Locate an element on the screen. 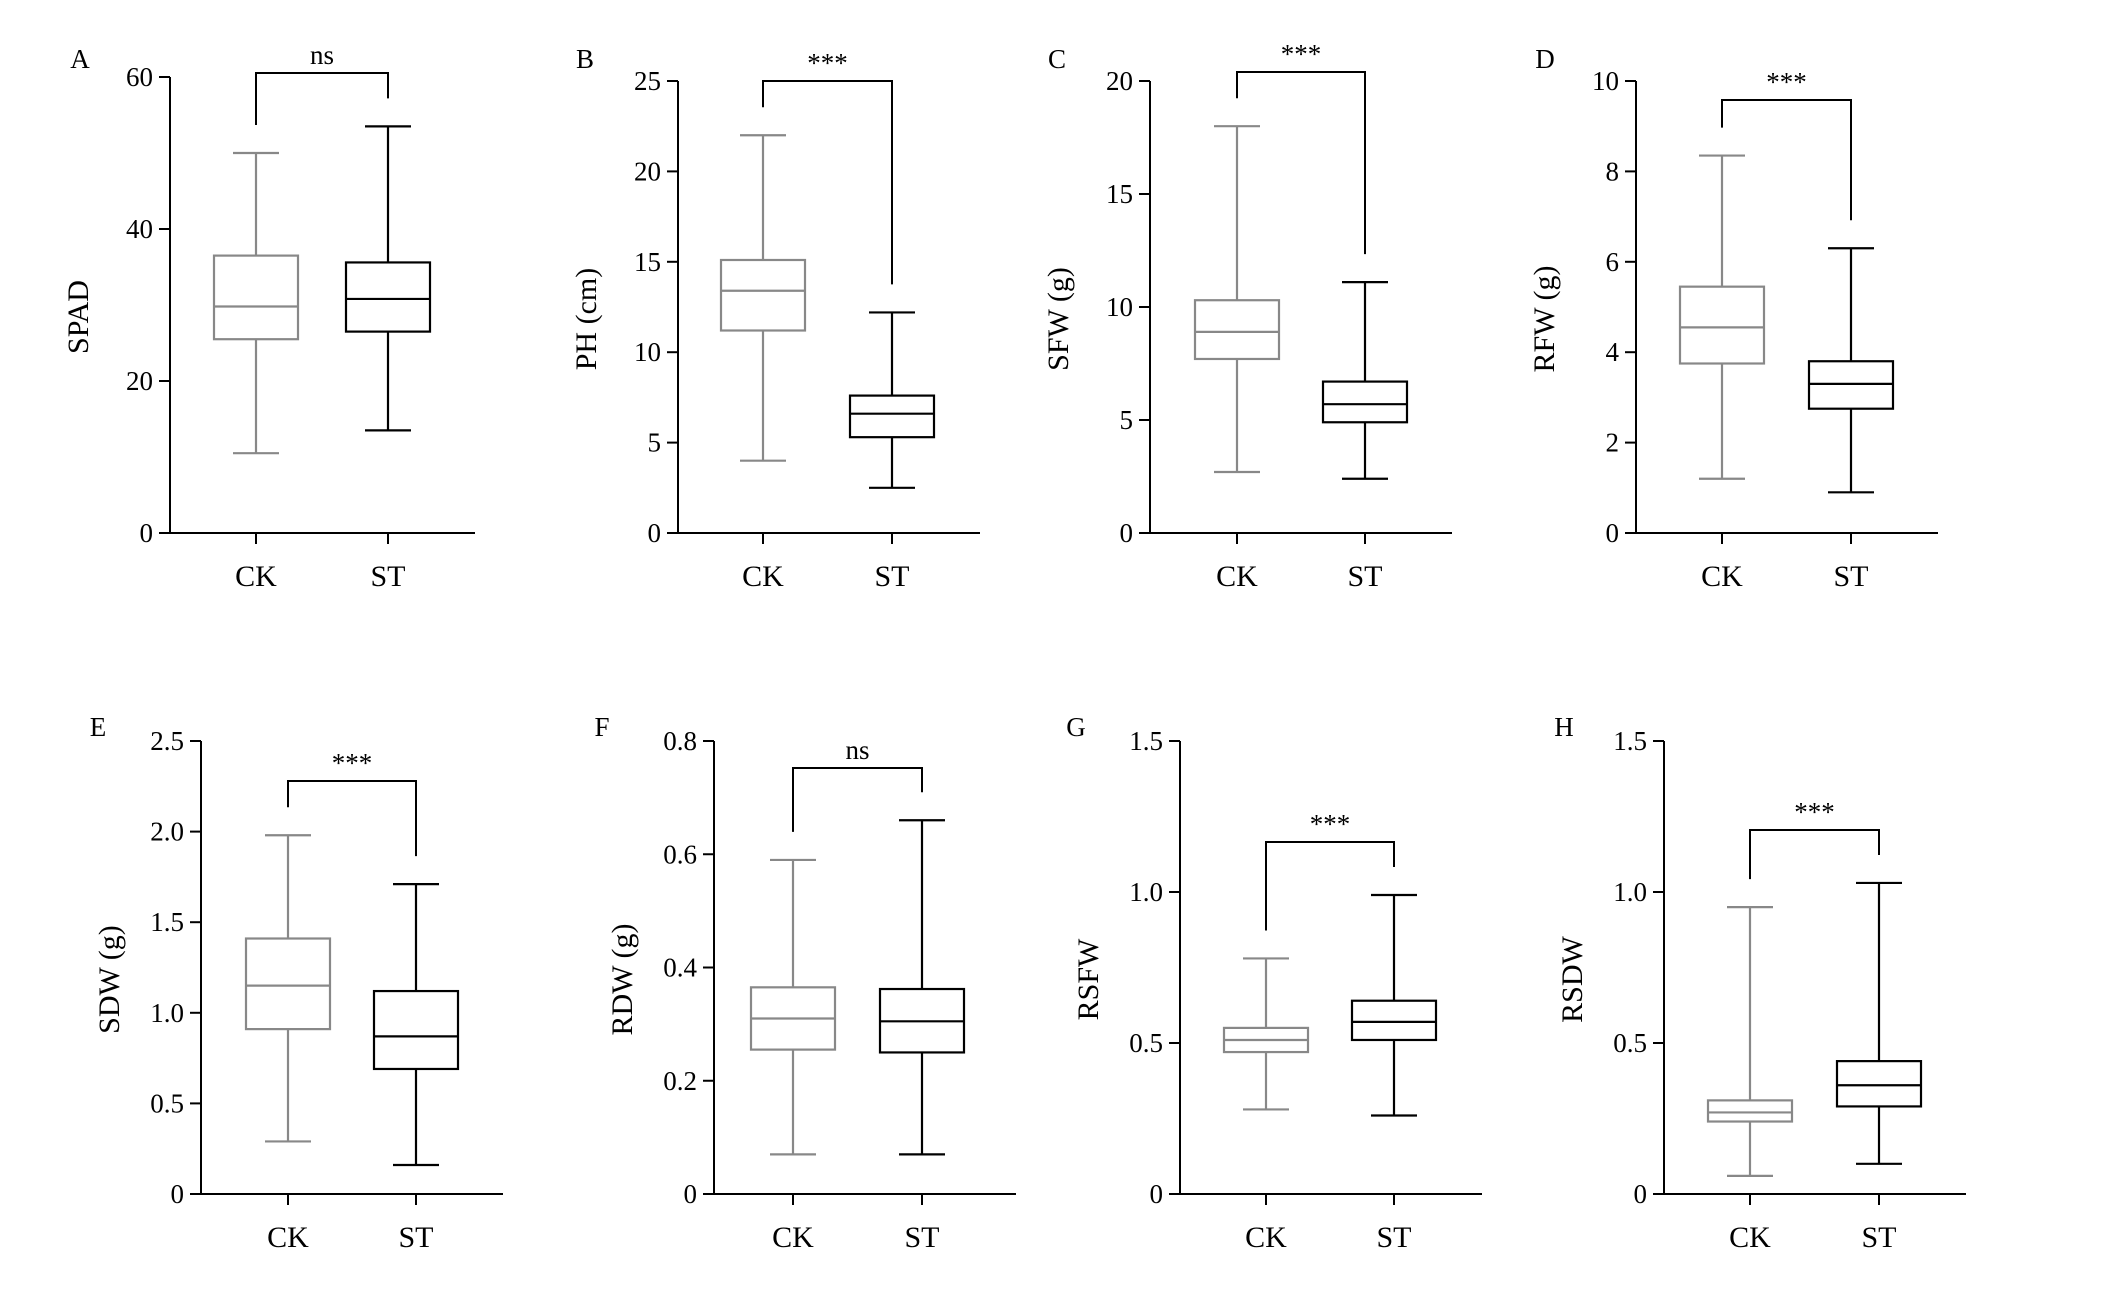  y-tick-label: 4 is located at coordinates (1613, 352).